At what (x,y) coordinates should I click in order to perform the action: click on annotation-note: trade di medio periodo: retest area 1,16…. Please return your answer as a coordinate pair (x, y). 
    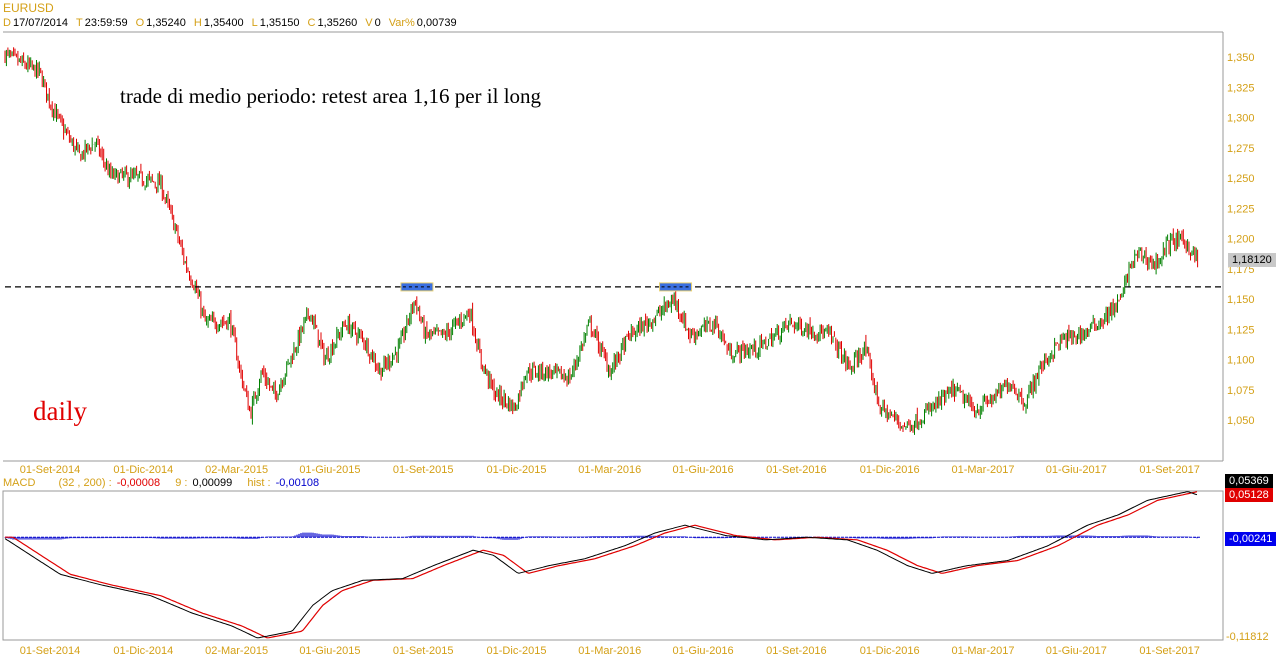
    Looking at the image, I should click on (331, 96).